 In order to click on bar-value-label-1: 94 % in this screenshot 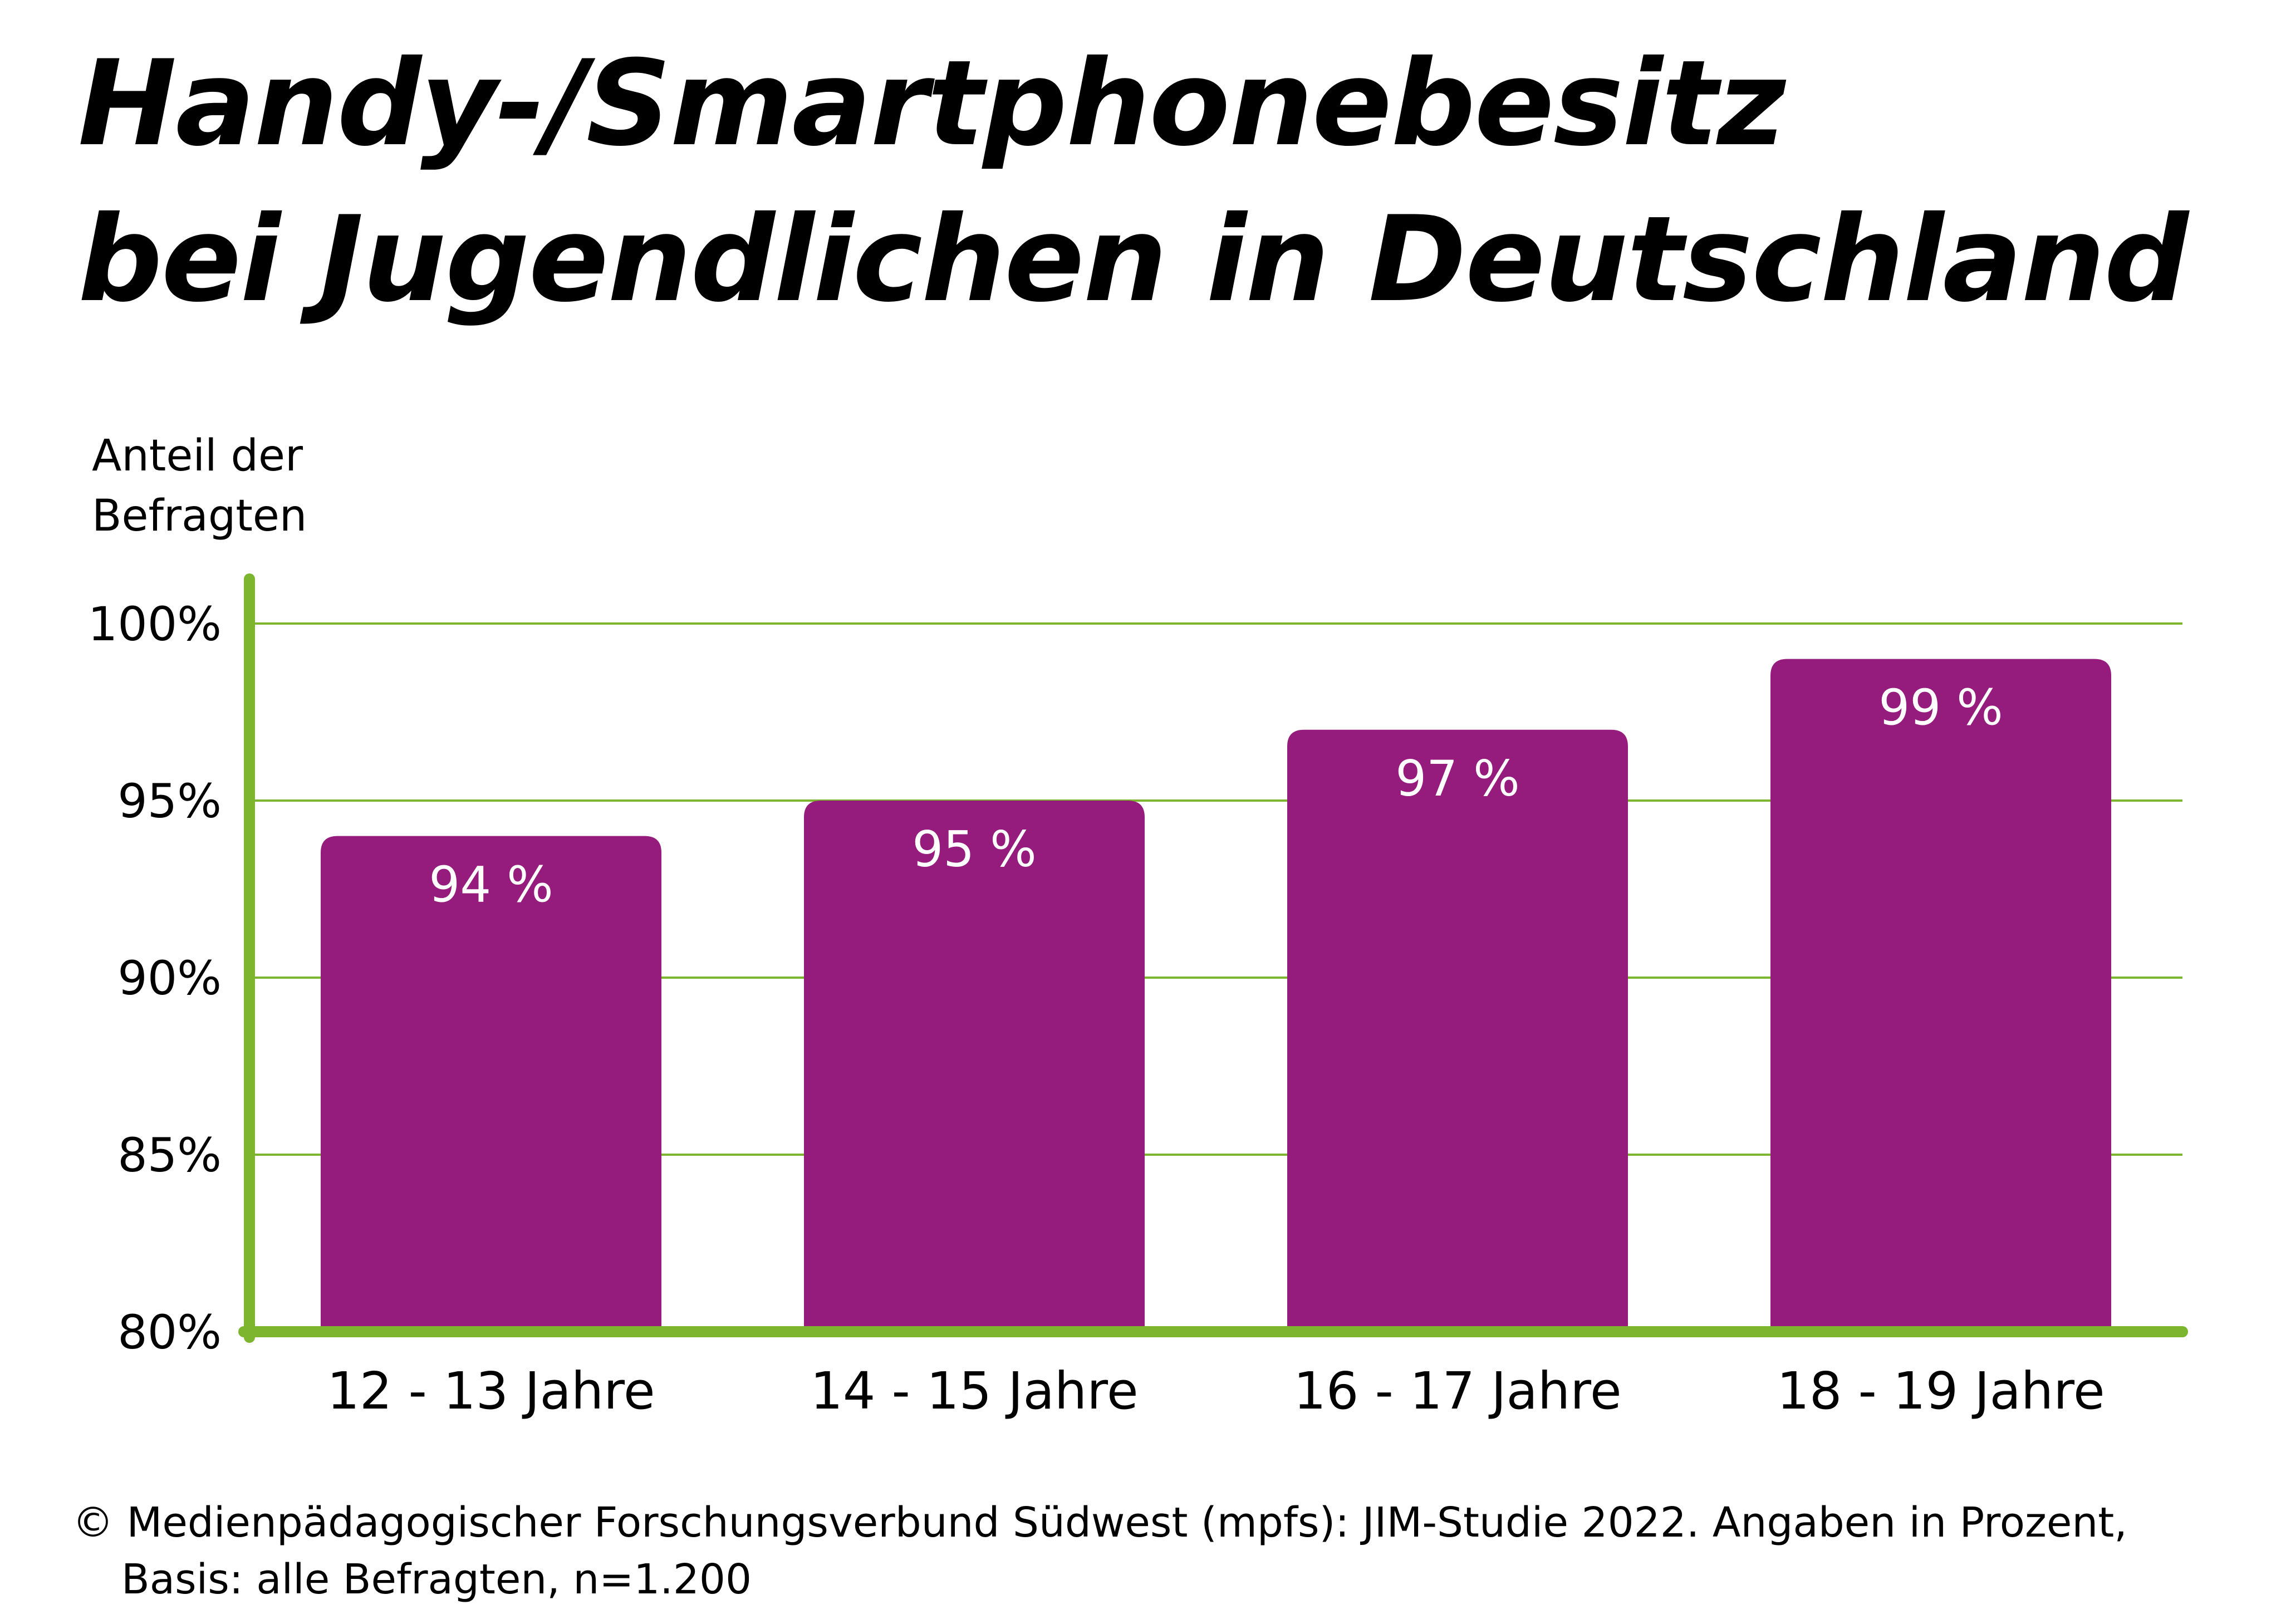, I will do `click(491, 885)`.